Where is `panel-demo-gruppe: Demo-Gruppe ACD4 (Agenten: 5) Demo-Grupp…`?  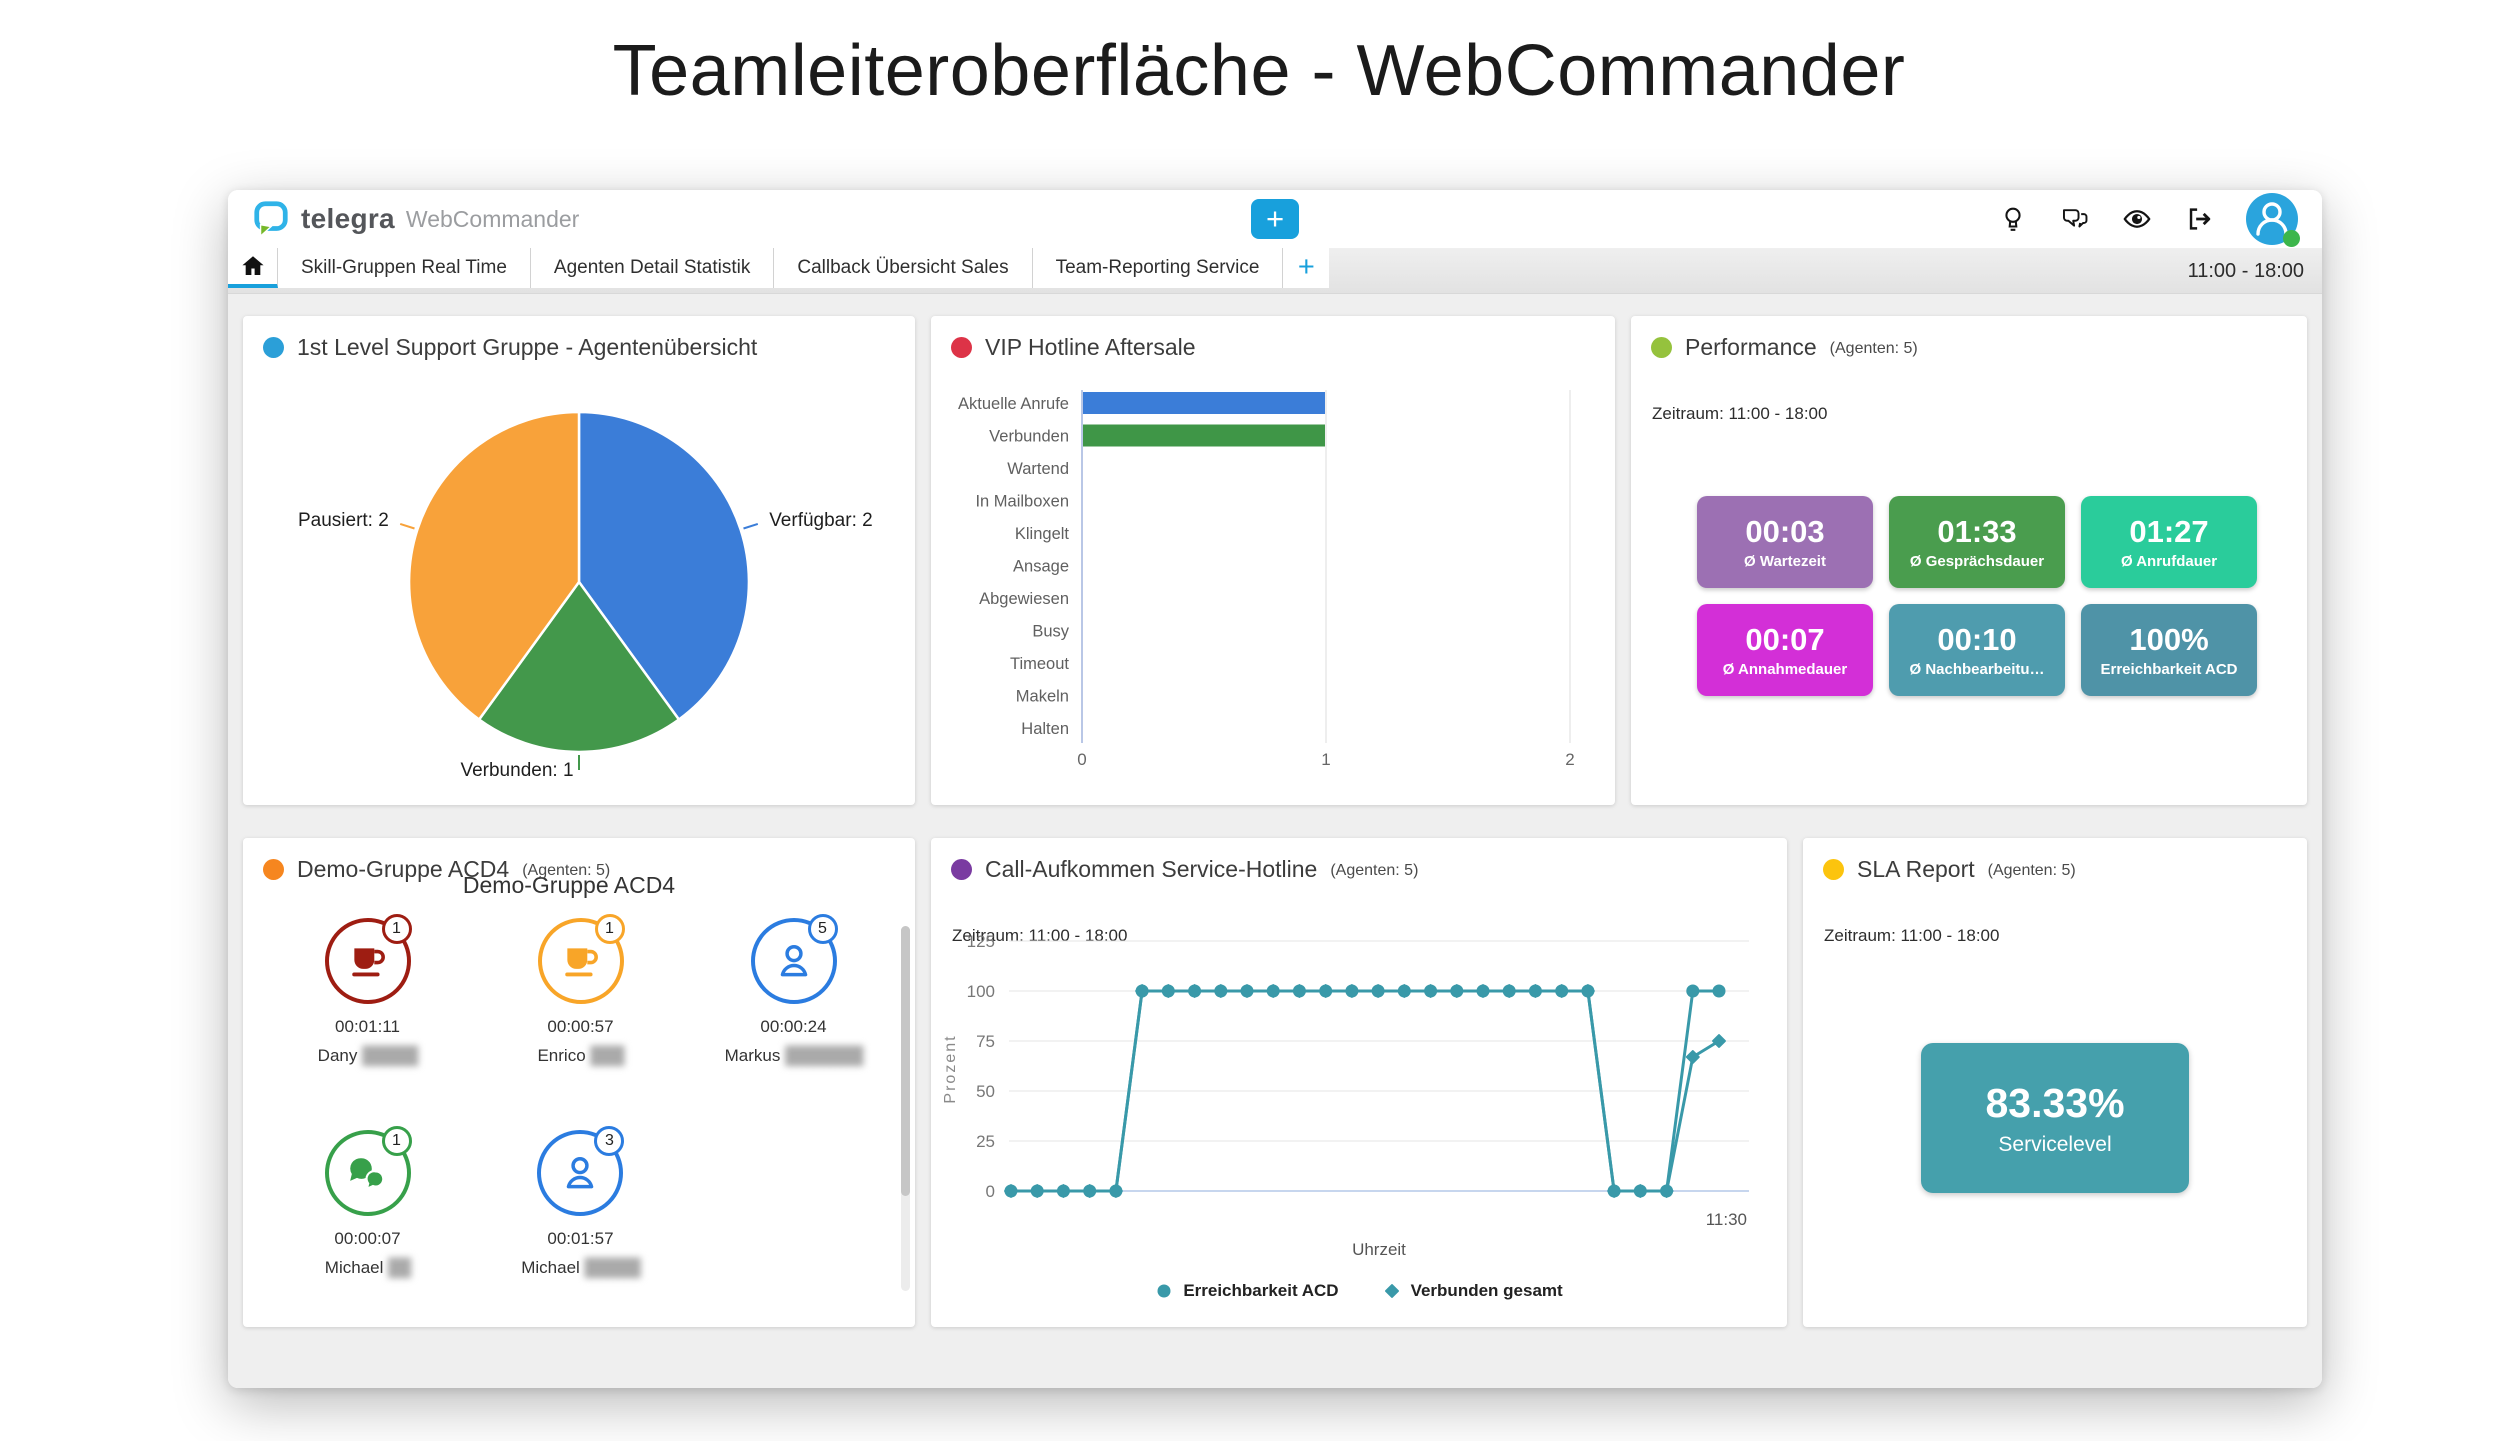 panel-demo-gruppe: Demo-Gruppe ACD4 (Agenten: 5) Demo-Grupp… is located at coordinates (579, 1082).